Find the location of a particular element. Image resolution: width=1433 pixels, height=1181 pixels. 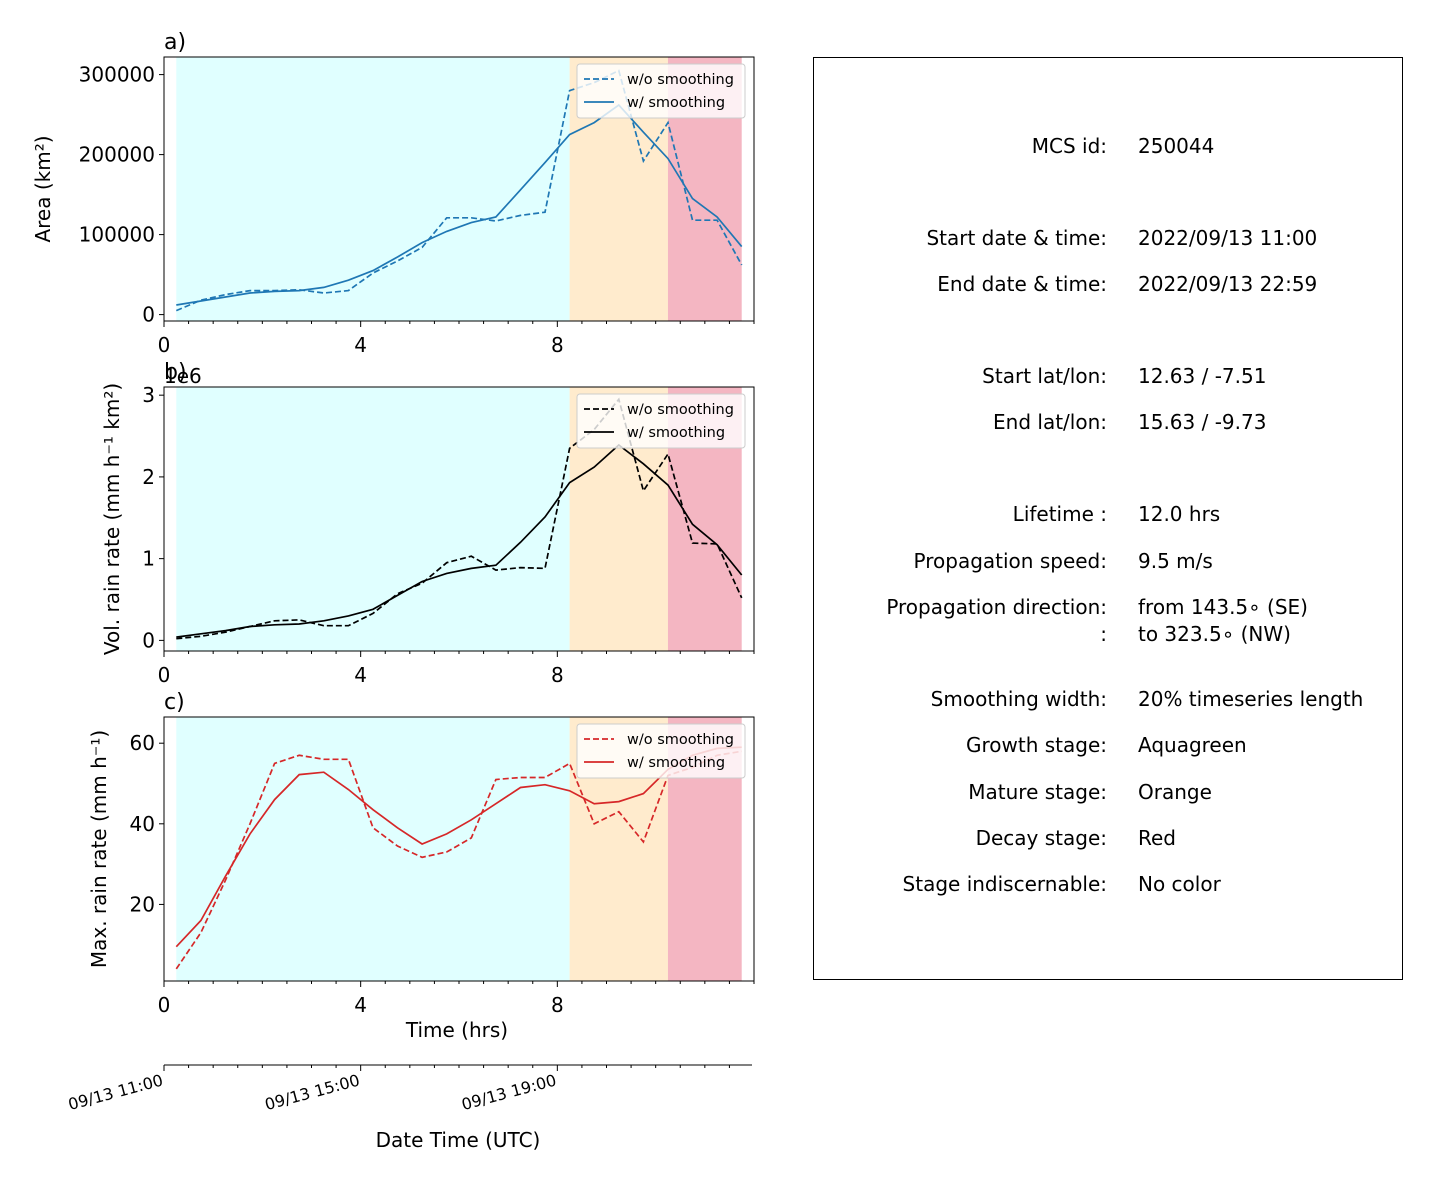

info-label: MCS id: is located at coordinates (1069, 146).